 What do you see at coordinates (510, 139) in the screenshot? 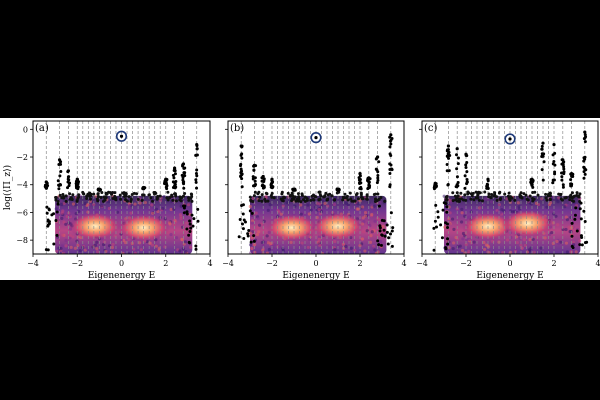
I see `highlight-ring` at bounding box center [510, 139].